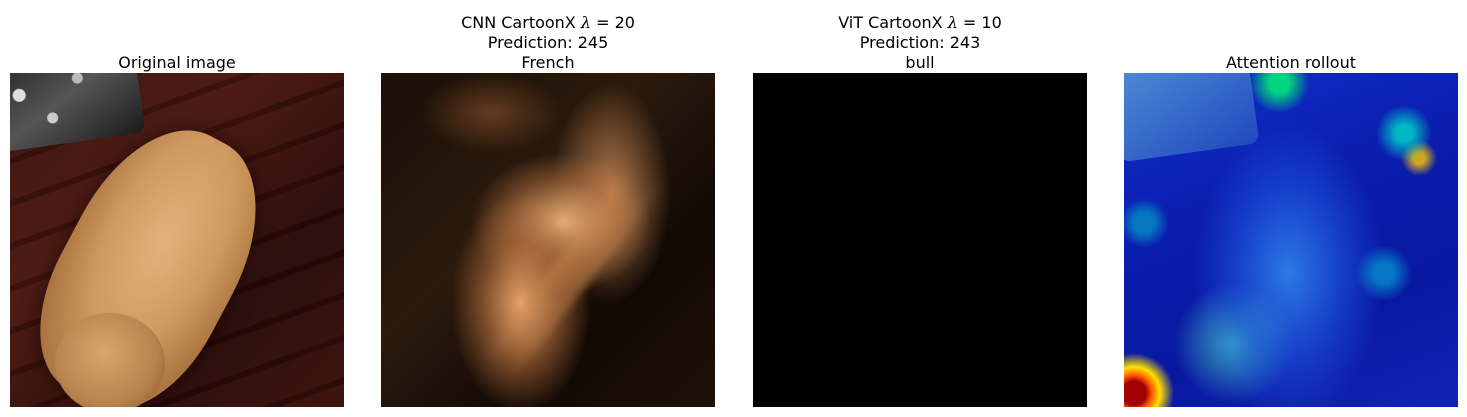  I want to click on lambda-value: = 20, so click(613, 22).